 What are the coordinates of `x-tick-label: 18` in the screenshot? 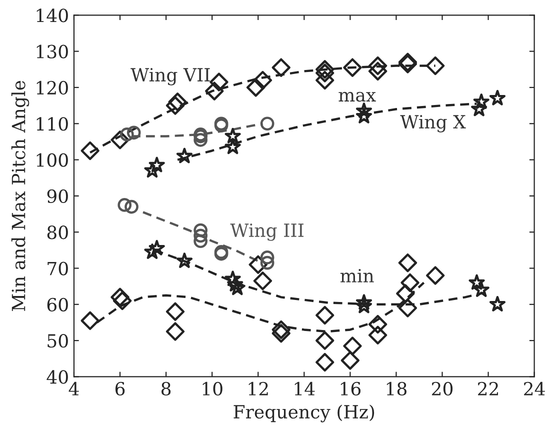 It's located at (396, 389).